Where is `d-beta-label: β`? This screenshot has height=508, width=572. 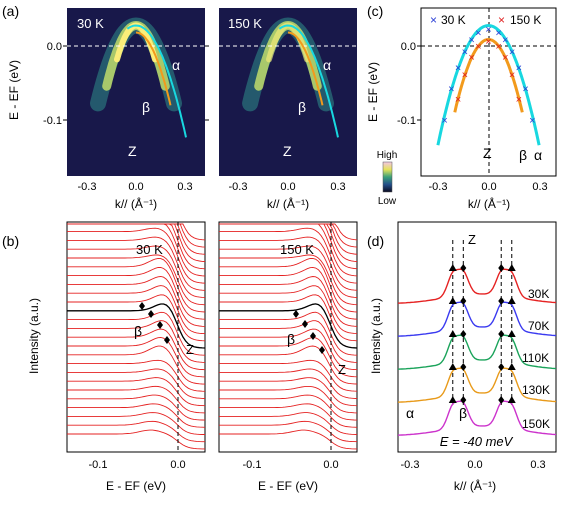
d-beta-label: β is located at coordinates (463, 413).